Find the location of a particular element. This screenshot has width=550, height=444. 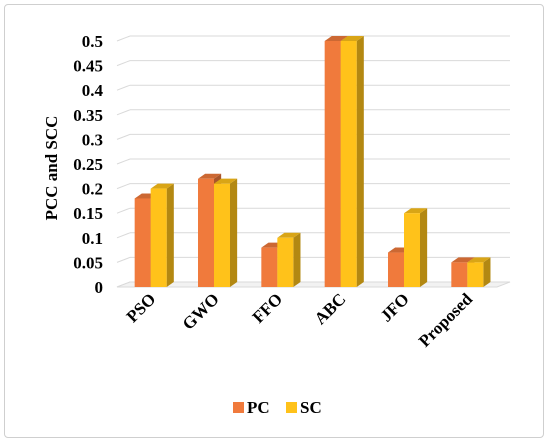

legend-item-pc: PC is located at coordinates (251, 407).